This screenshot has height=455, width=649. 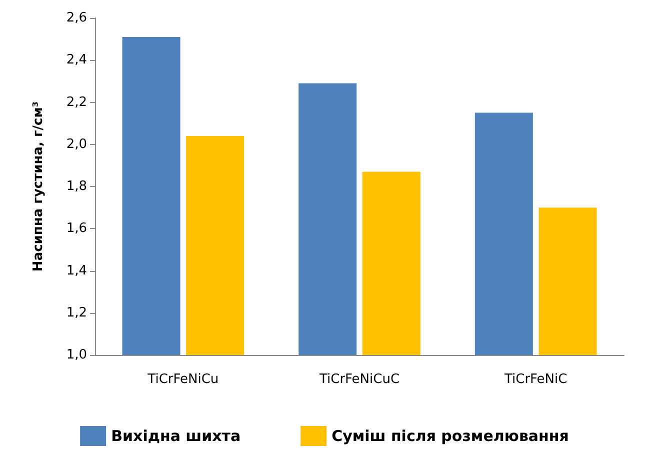 What do you see at coordinates (76, 312) in the screenshot?
I see `y-tick-label: 1,2` at bounding box center [76, 312].